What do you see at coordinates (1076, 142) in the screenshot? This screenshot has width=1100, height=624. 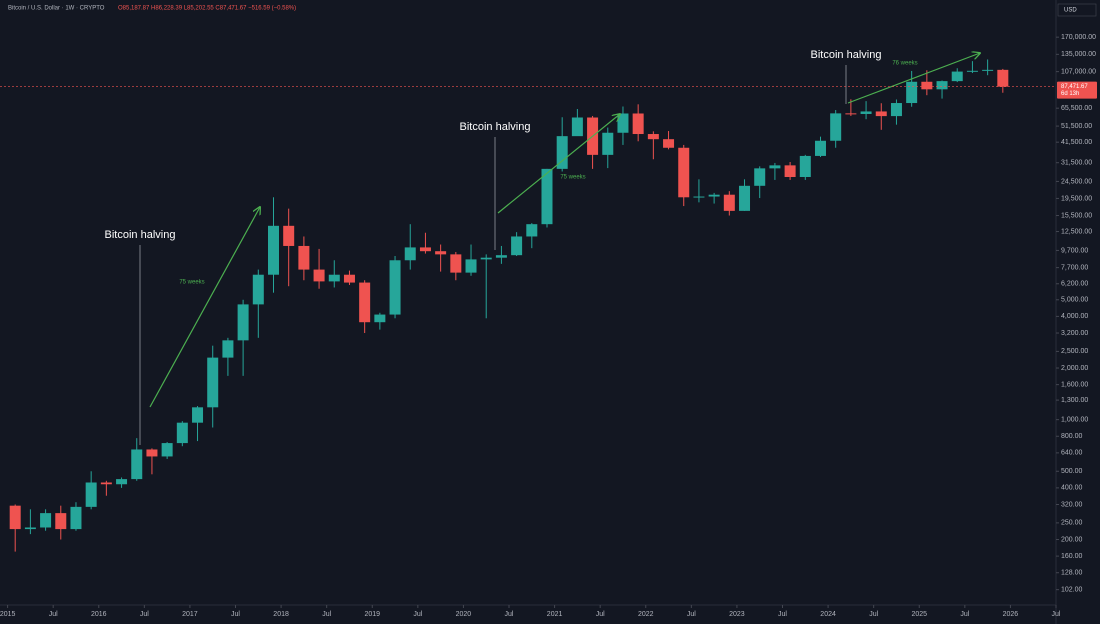 I see `y-tick-label: 41,500.00` at bounding box center [1076, 142].